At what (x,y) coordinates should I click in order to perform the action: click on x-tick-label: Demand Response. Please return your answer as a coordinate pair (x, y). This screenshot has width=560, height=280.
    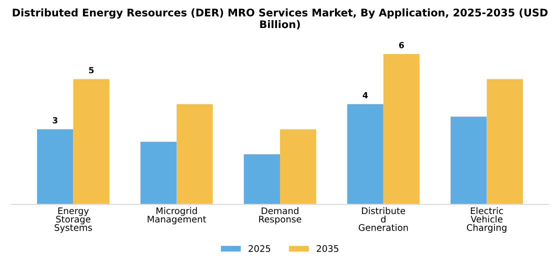
    Looking at the image, I should click on (280, 215).